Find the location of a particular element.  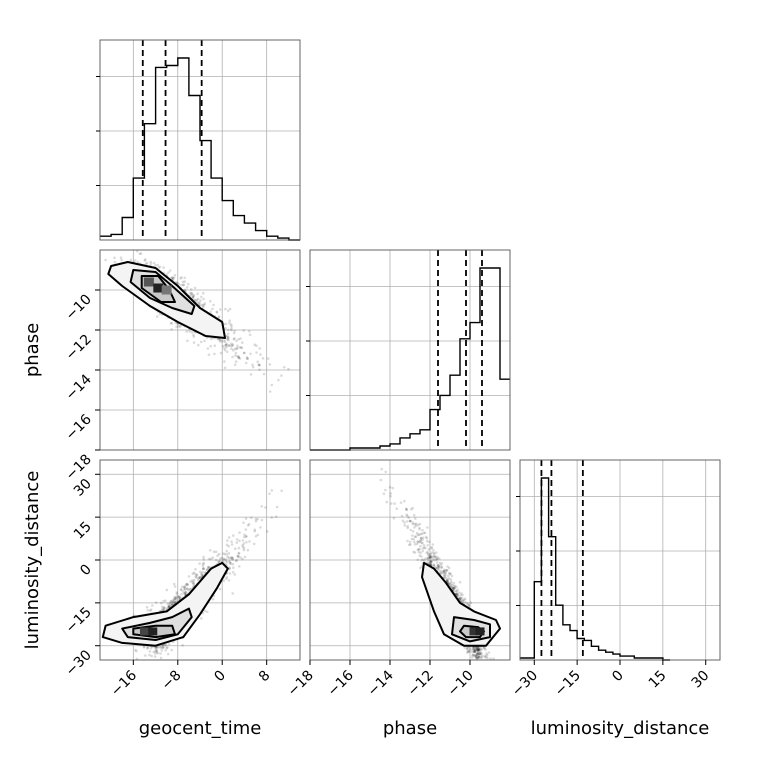

density-cell is located at coordinates (480, 631).